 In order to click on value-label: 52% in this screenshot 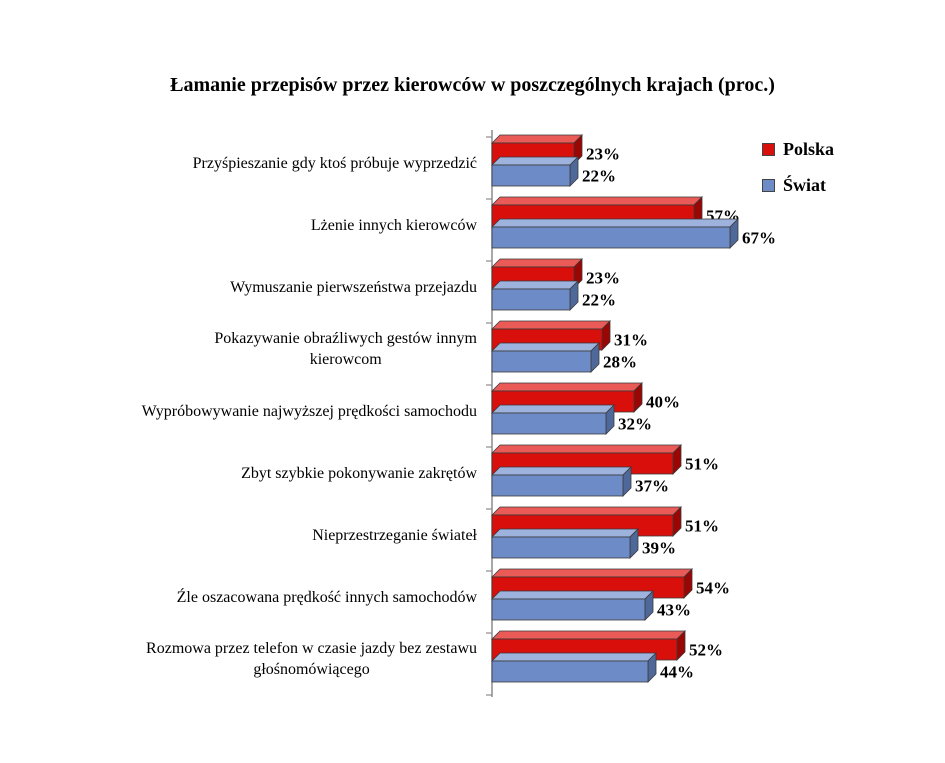, I will do `click(706, 650)`.